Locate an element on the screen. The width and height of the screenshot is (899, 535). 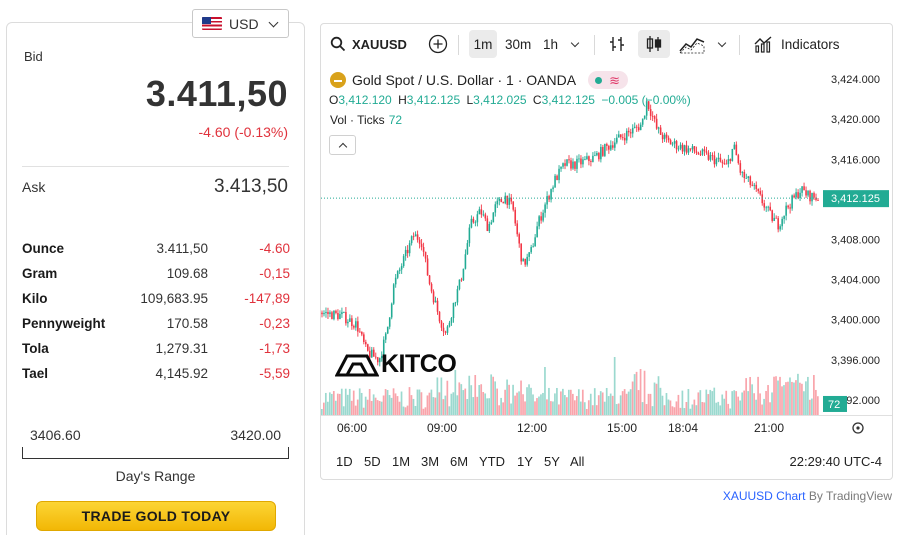
range-6m: 6M is located at coordinates (459, 461).